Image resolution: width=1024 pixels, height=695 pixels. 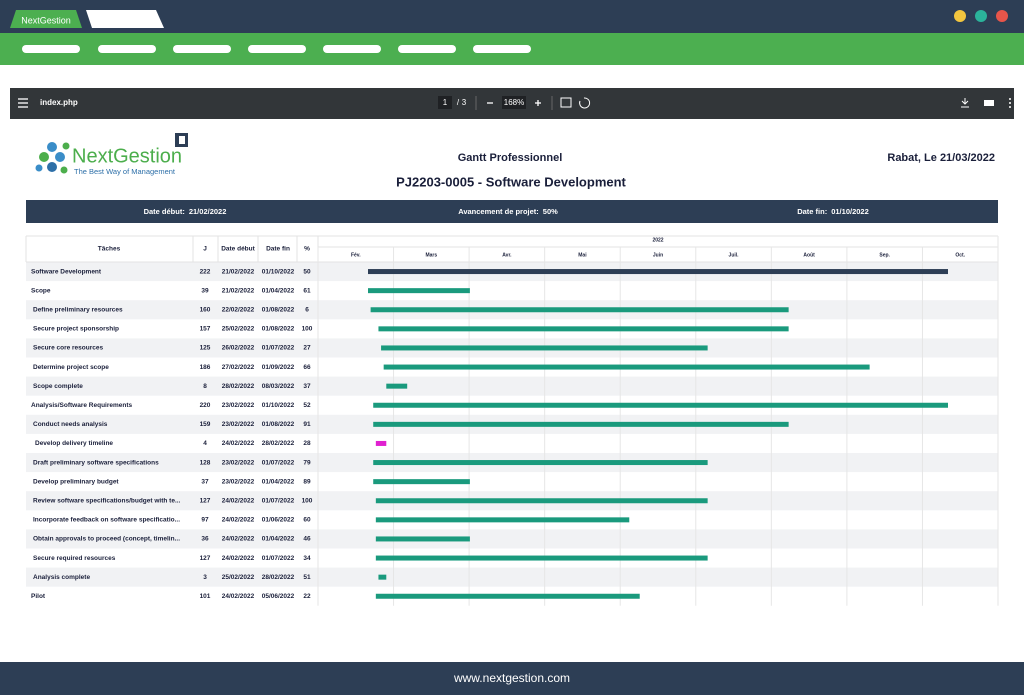 What do you see at coordinates (307, 348) in the screenshot?
I see `task-percent: 27` at bounding box center [307, 348].